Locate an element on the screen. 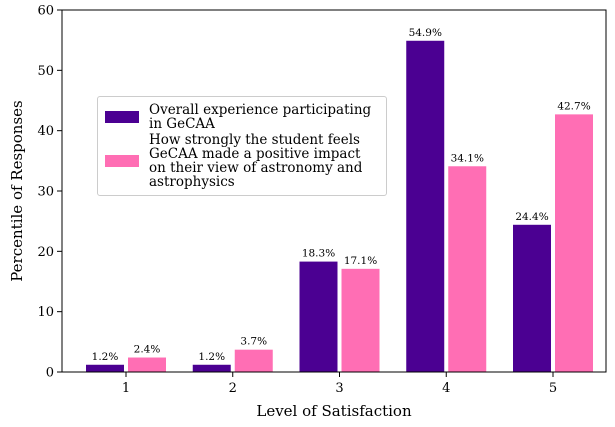 The height and width of the screenshot is (427, 615). x-tick-label: 2 is located at coordinates (233, 388).